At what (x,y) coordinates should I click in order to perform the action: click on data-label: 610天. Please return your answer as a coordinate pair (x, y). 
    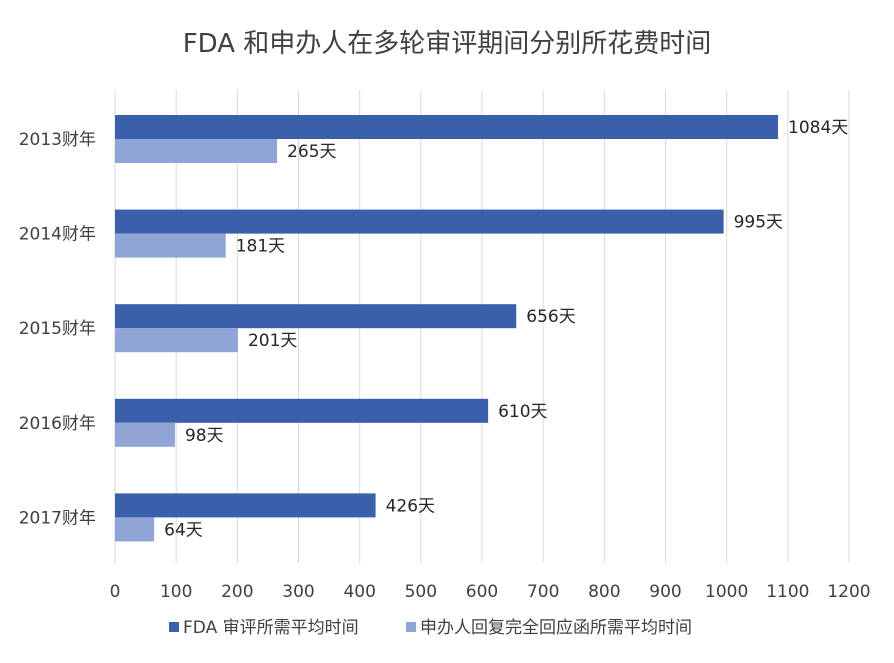
    Looking at the image, I should click on (522, 412).